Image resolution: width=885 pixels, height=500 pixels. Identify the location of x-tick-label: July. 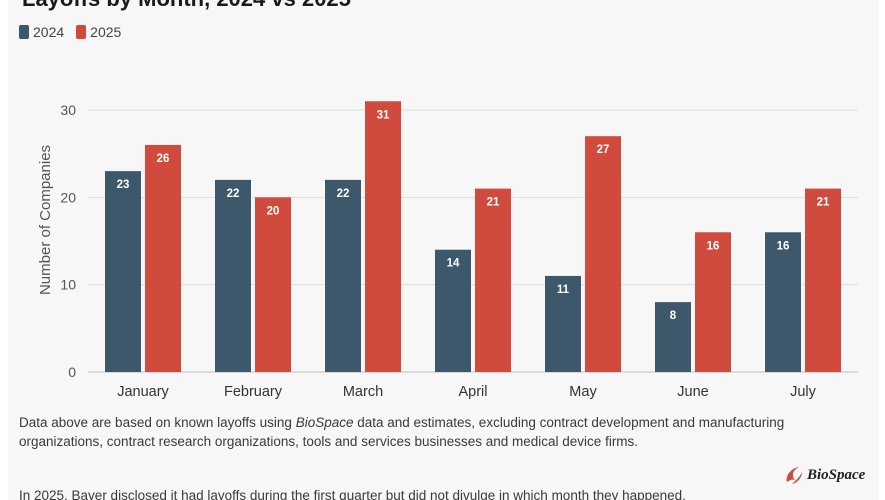
(803, 392).